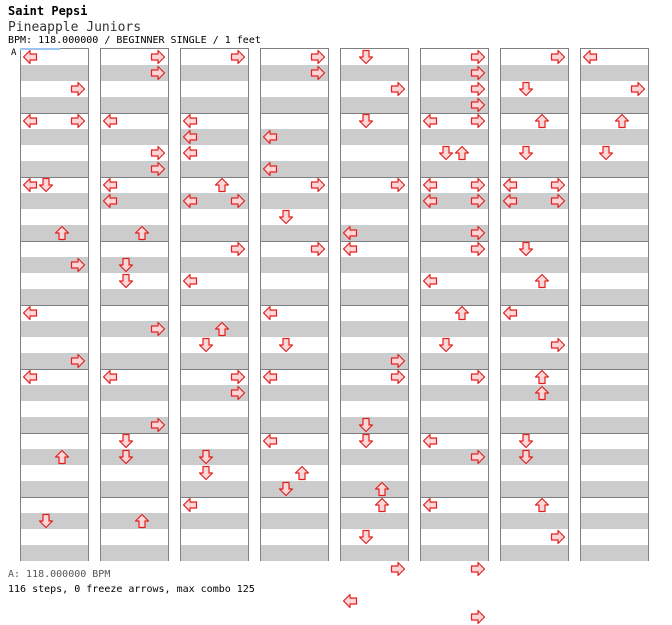  Describe the element at coordinates (48, 11) in the screenshot. I see `artist-name: Saint Pepsi` at that location.